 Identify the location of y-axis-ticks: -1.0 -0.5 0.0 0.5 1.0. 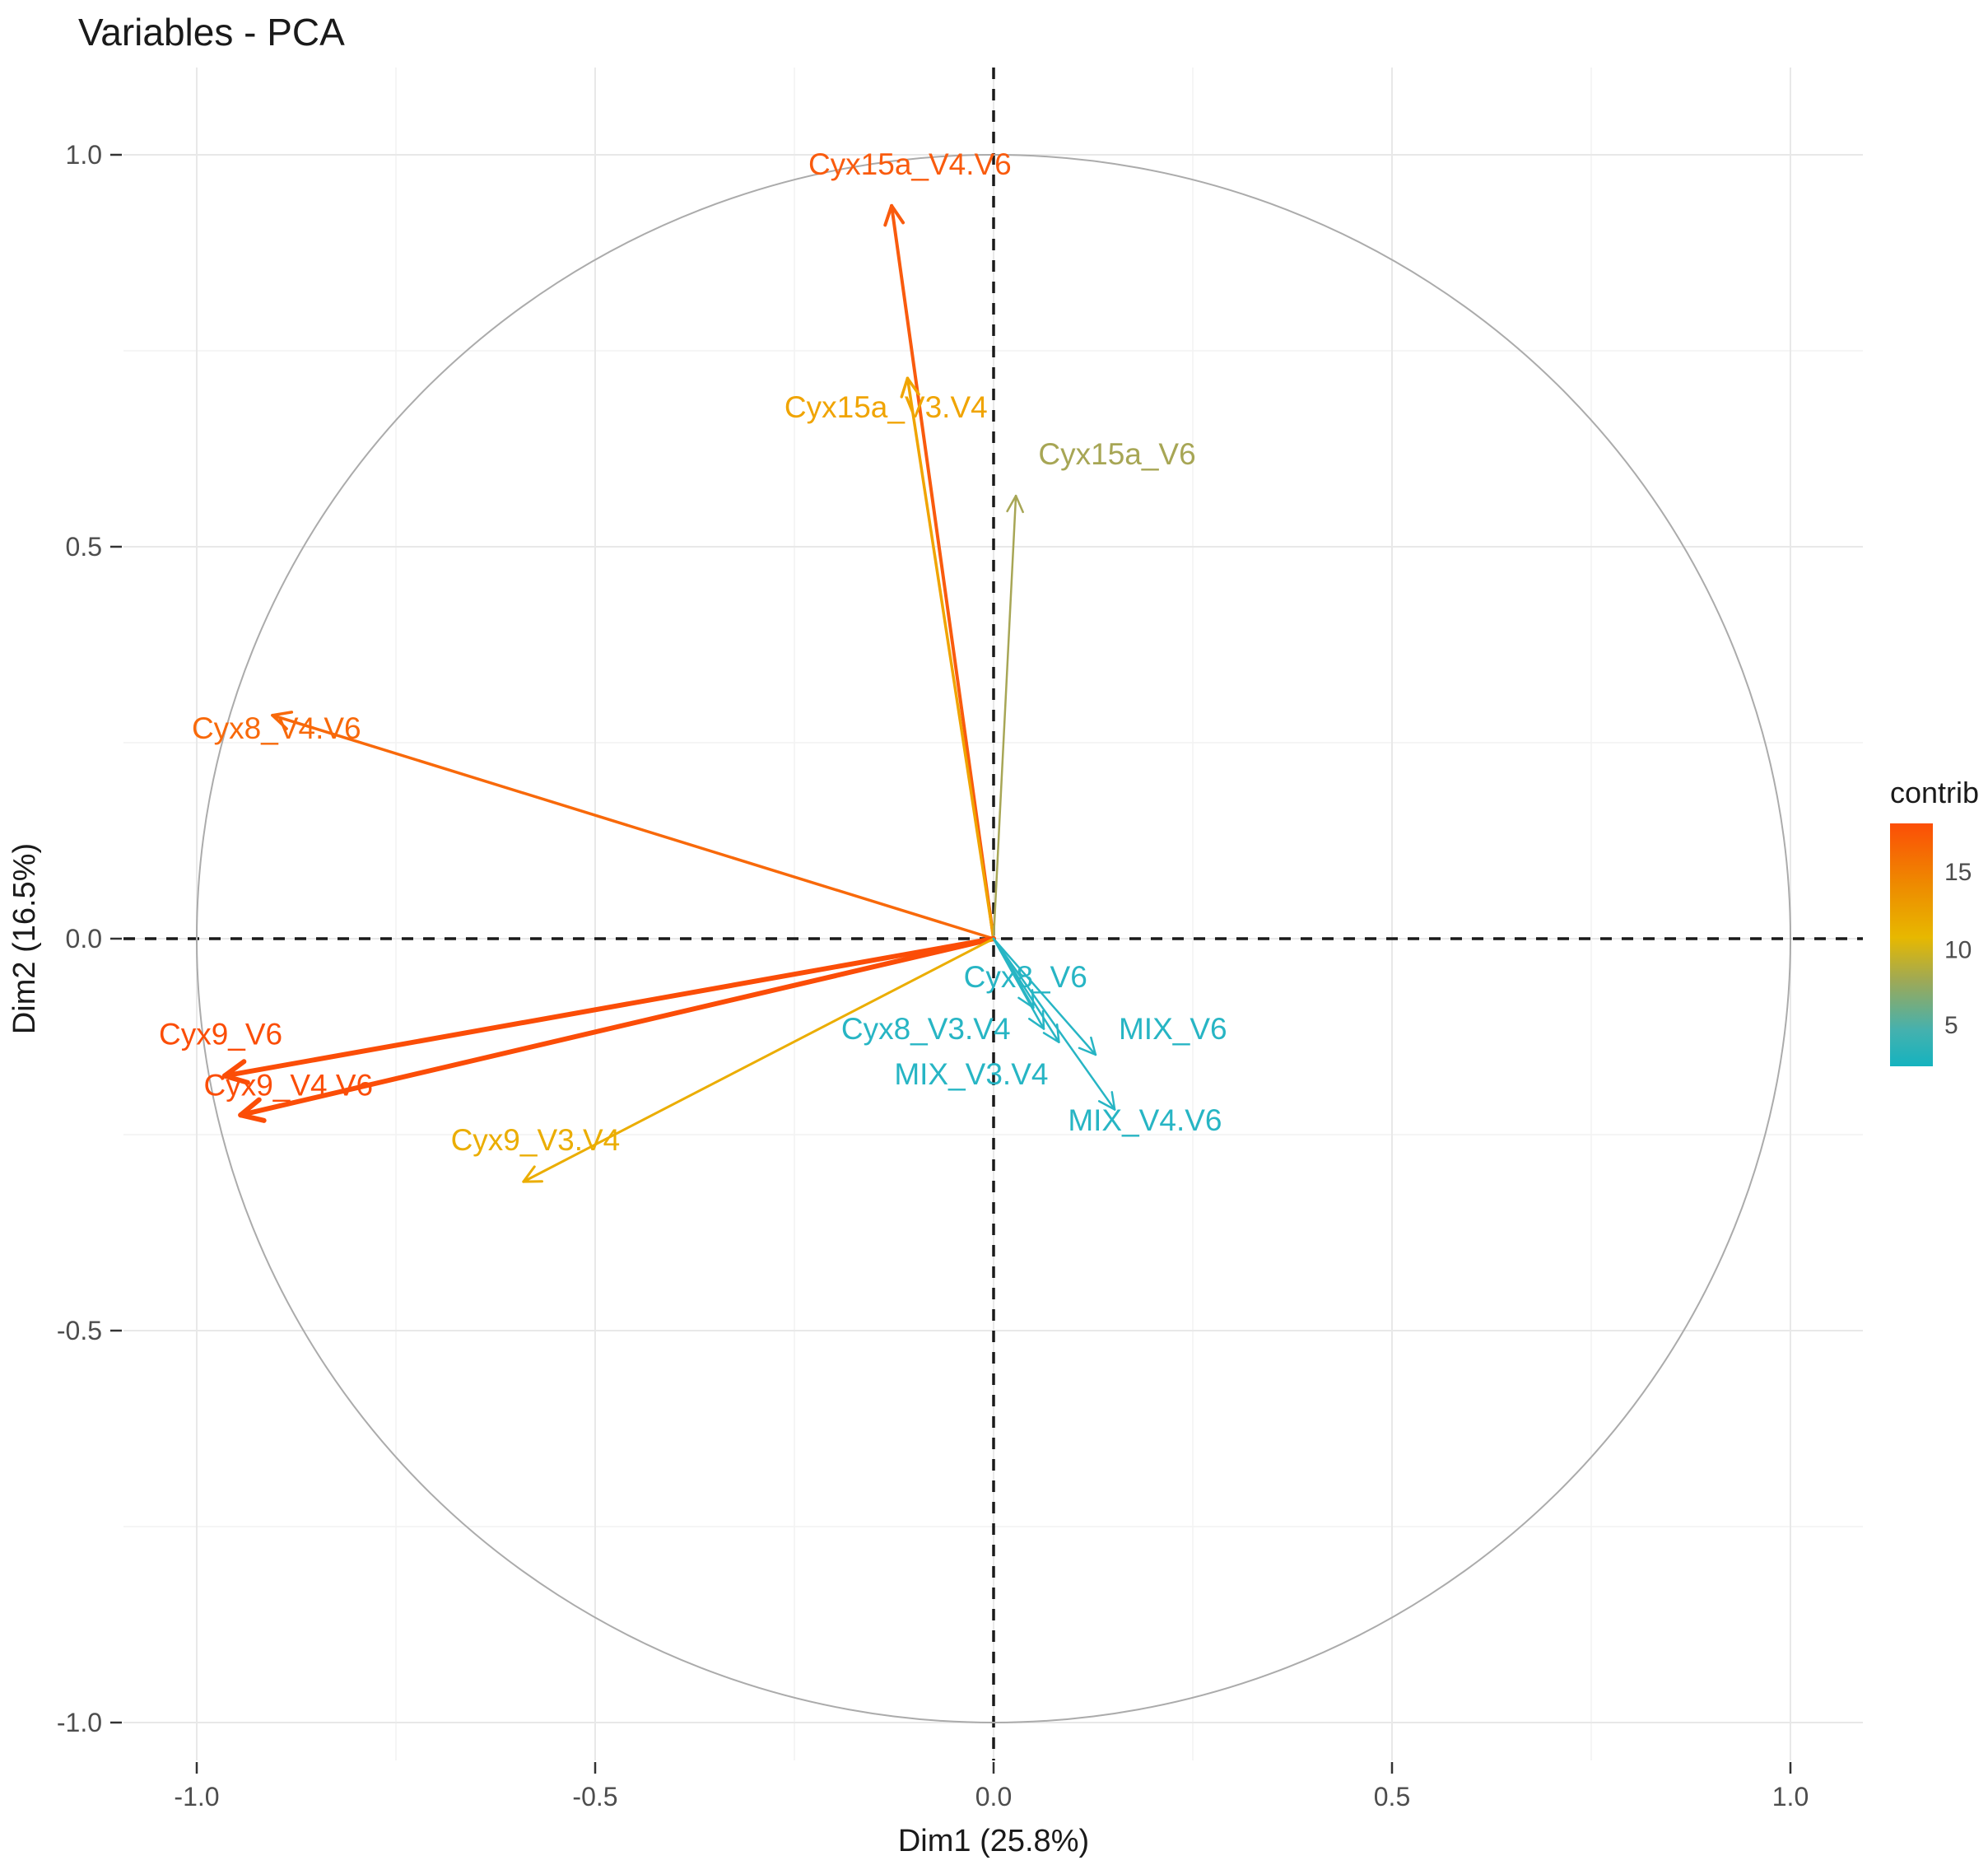
(89, 938).